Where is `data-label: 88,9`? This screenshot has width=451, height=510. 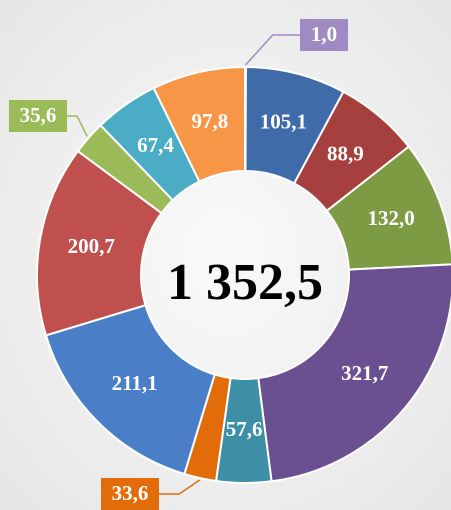
data-label: 88,9 is located at coordinates (345, 153).